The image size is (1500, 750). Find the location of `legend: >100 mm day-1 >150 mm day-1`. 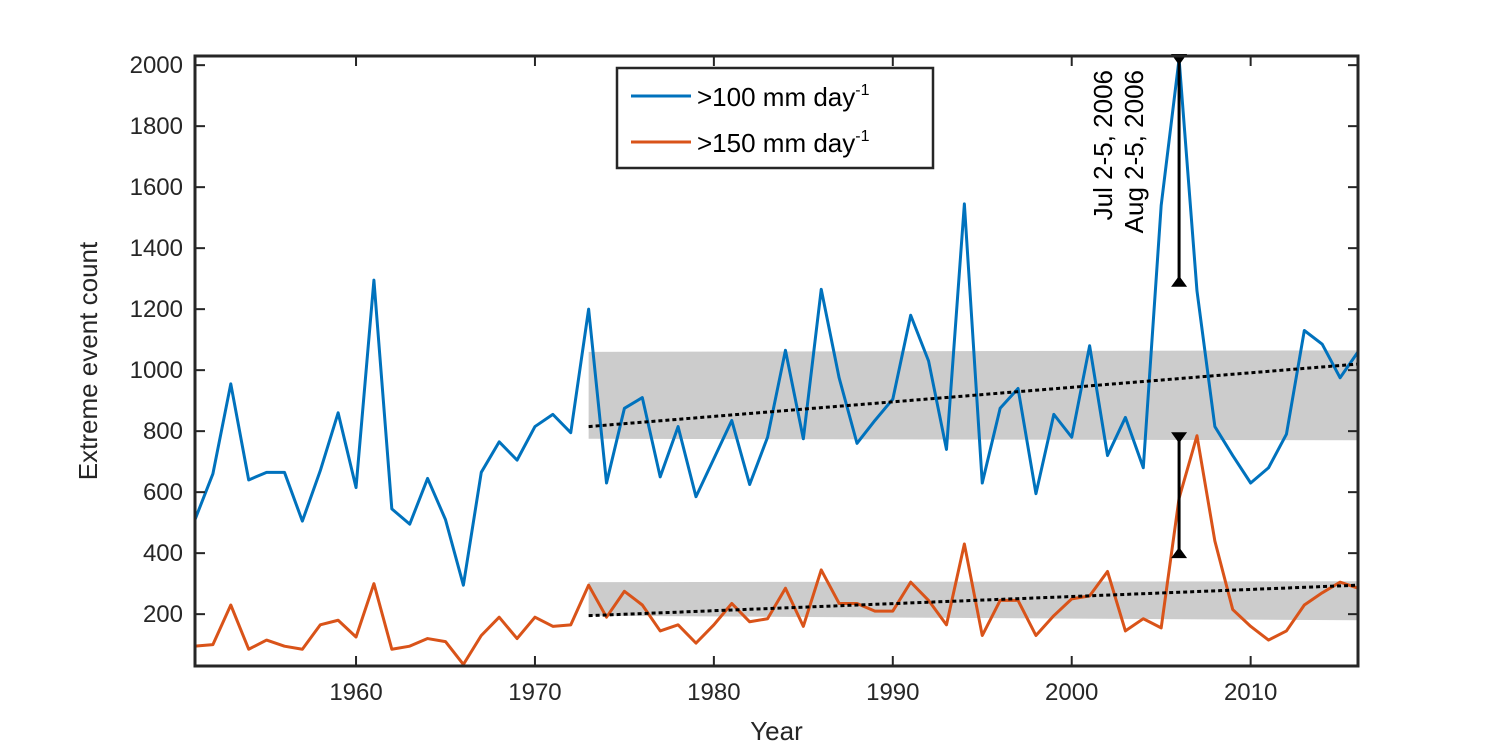

legend: >100 mm day-1 >150 mm day-1 is located at coordinates (775, 118).